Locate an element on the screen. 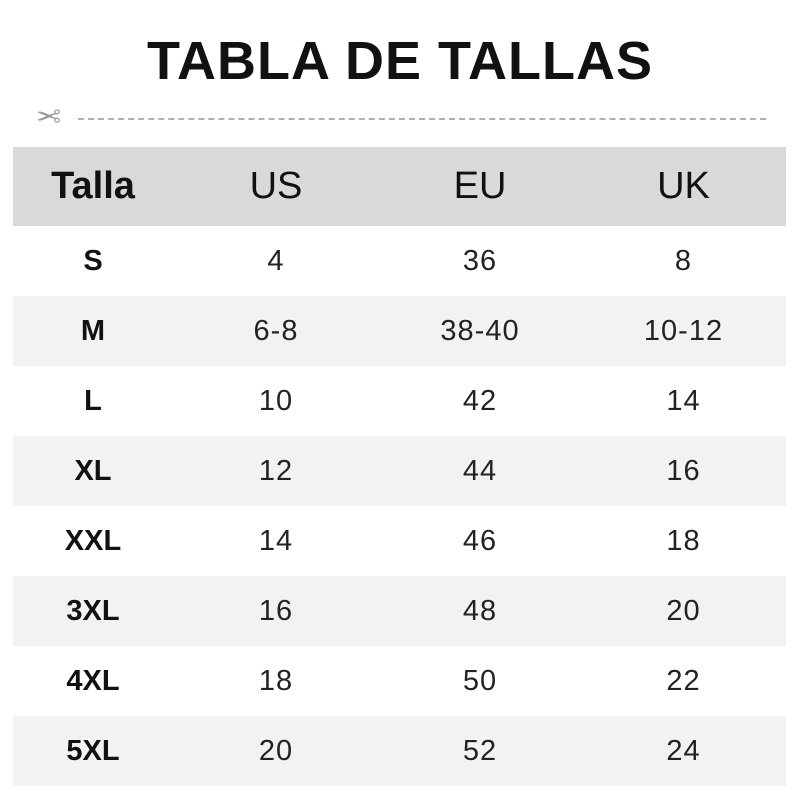 Image resolution: width=800 pixels, height=800 pixels. table-row: M 6-8 38-40 10-12 is located at coordinates (399, 331).